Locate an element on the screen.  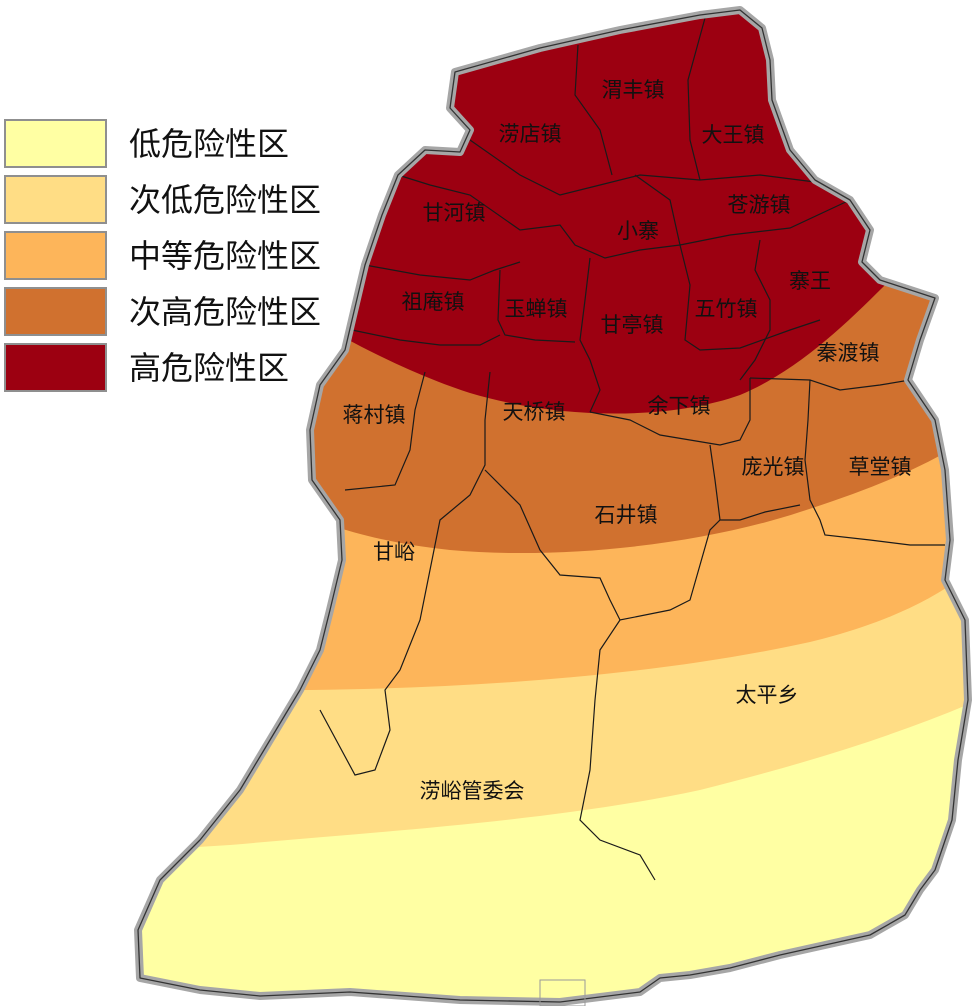
legend-item-high: 高危险性区 is located at coordinates (184, 368).